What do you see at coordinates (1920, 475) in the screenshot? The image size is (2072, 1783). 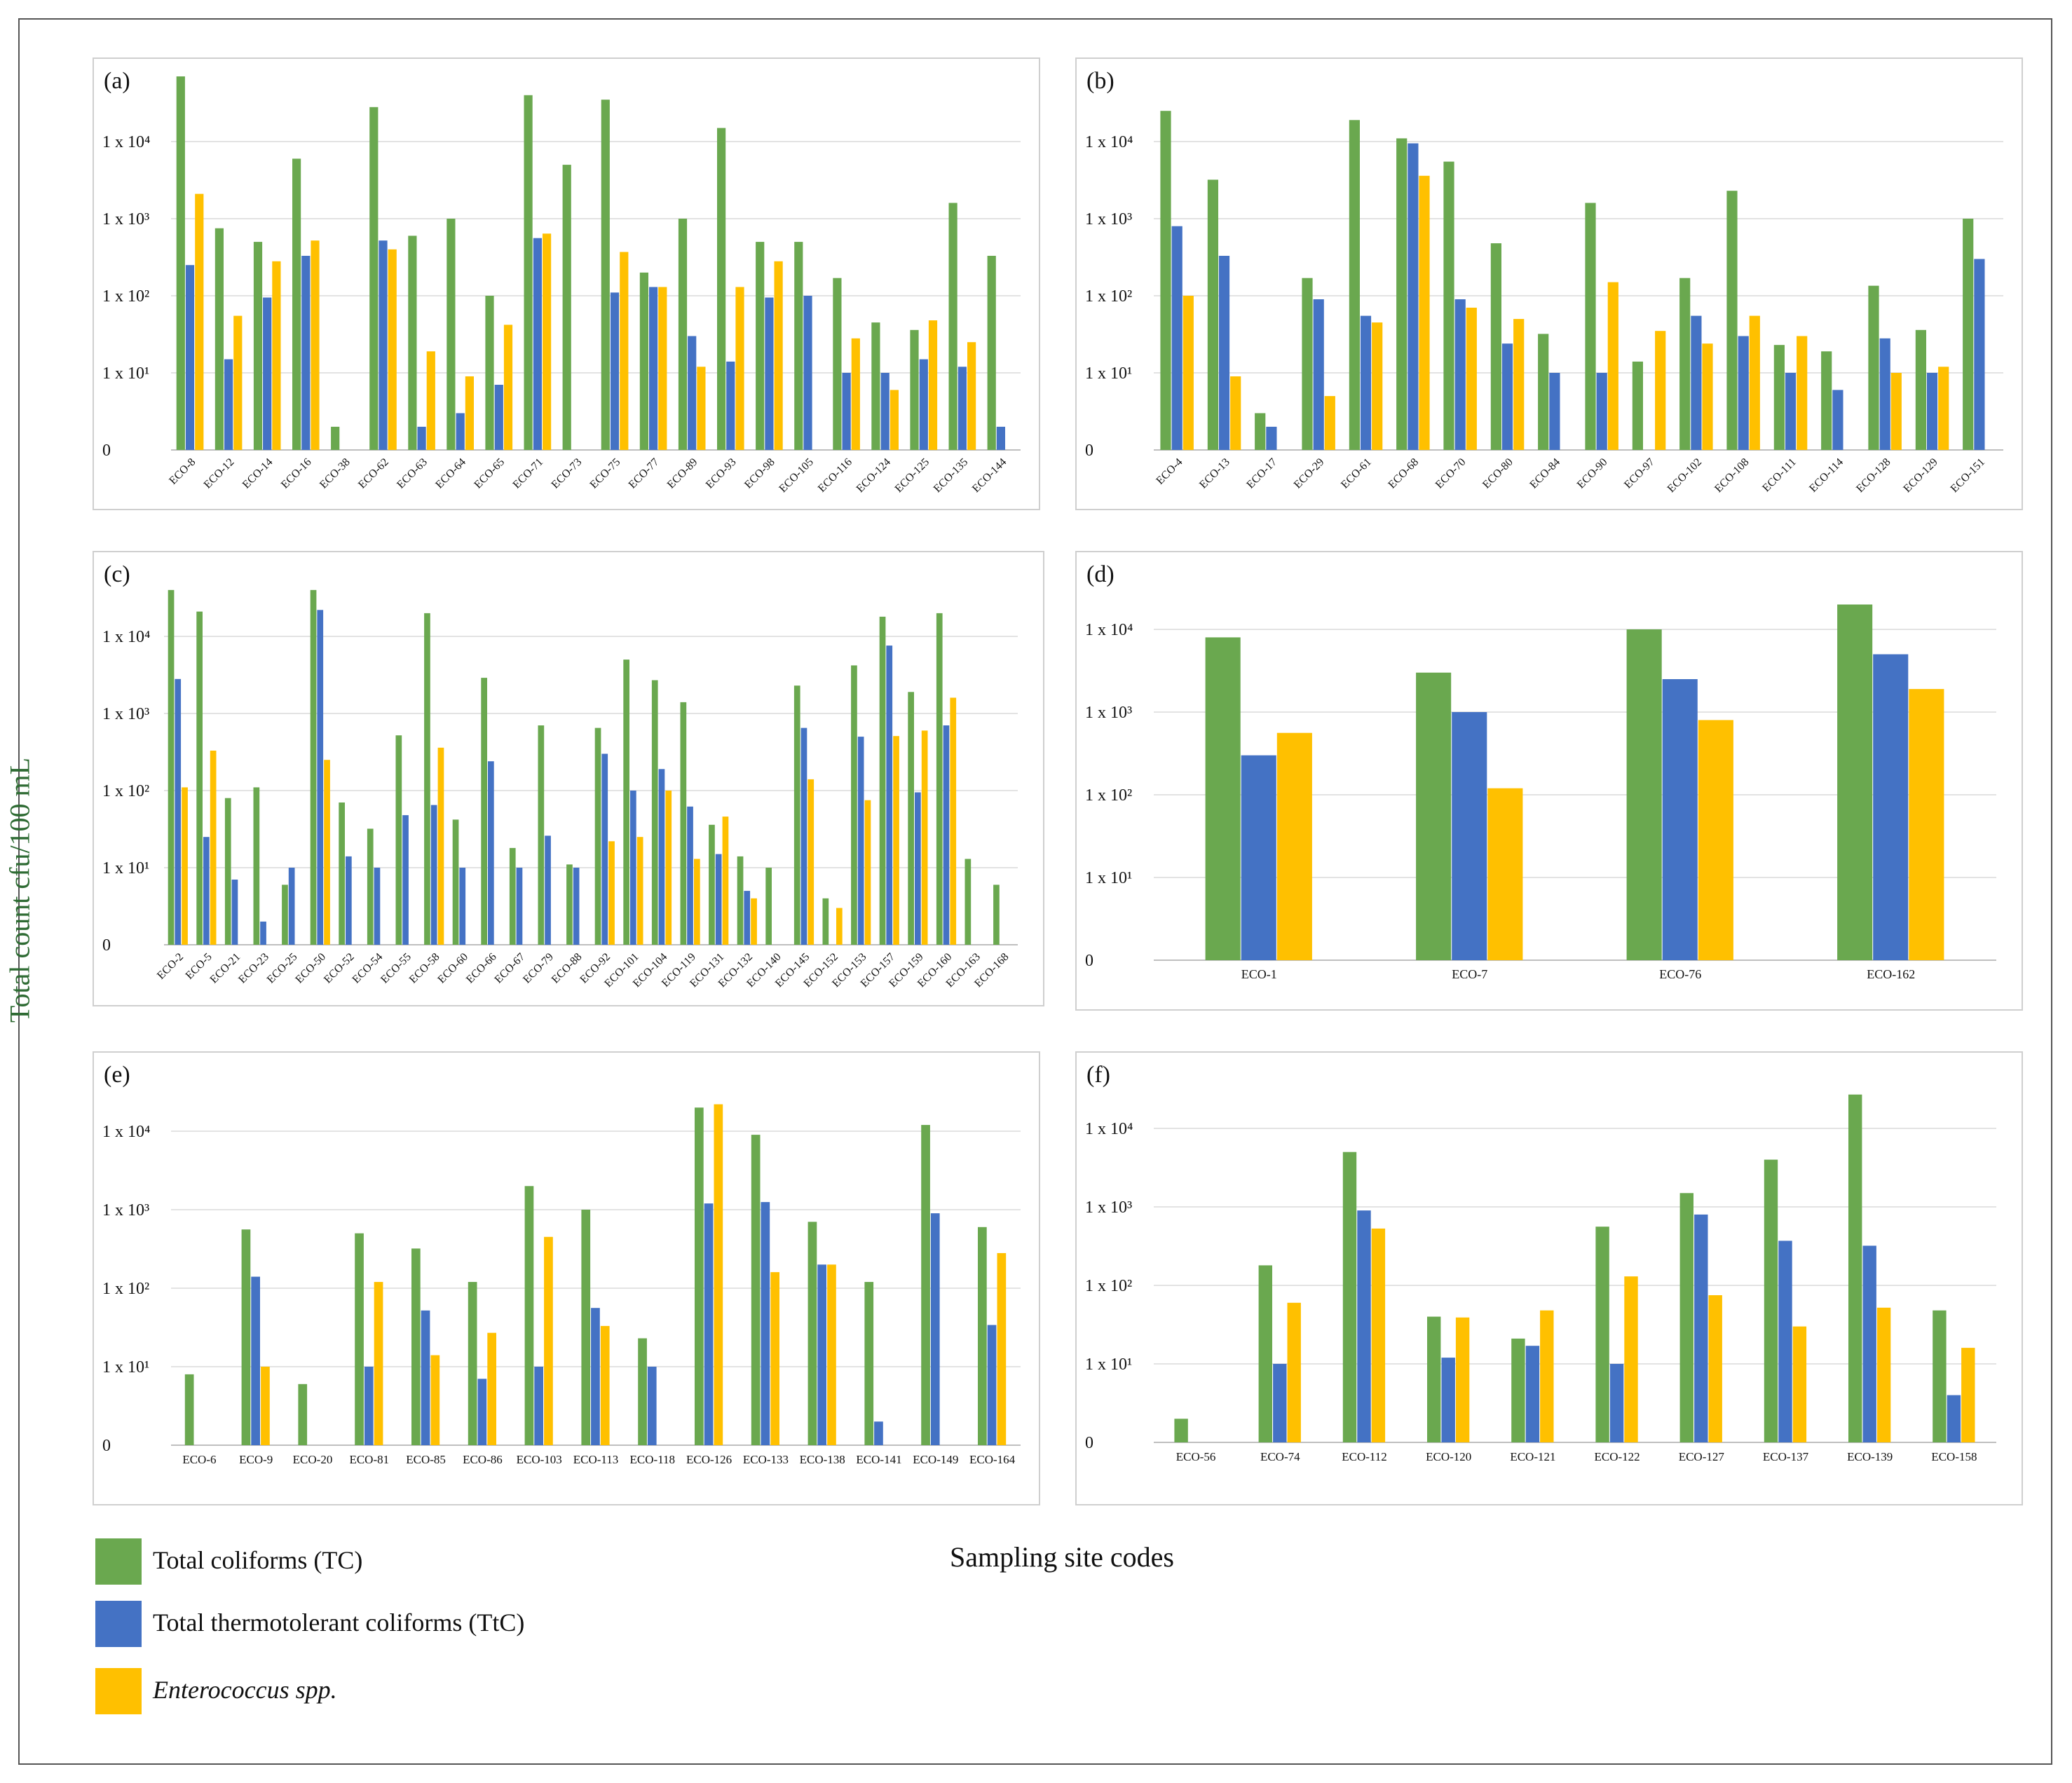 I see `x-tick-label: ECO-129` at bounding box center [1920, 475].